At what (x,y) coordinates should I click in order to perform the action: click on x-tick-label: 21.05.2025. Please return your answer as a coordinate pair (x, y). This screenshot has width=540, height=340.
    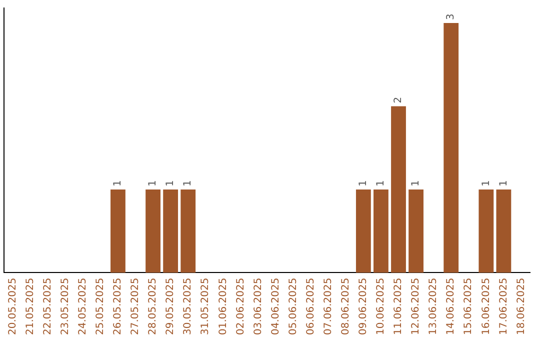
    Looking at the image, I should click on (30, 307).